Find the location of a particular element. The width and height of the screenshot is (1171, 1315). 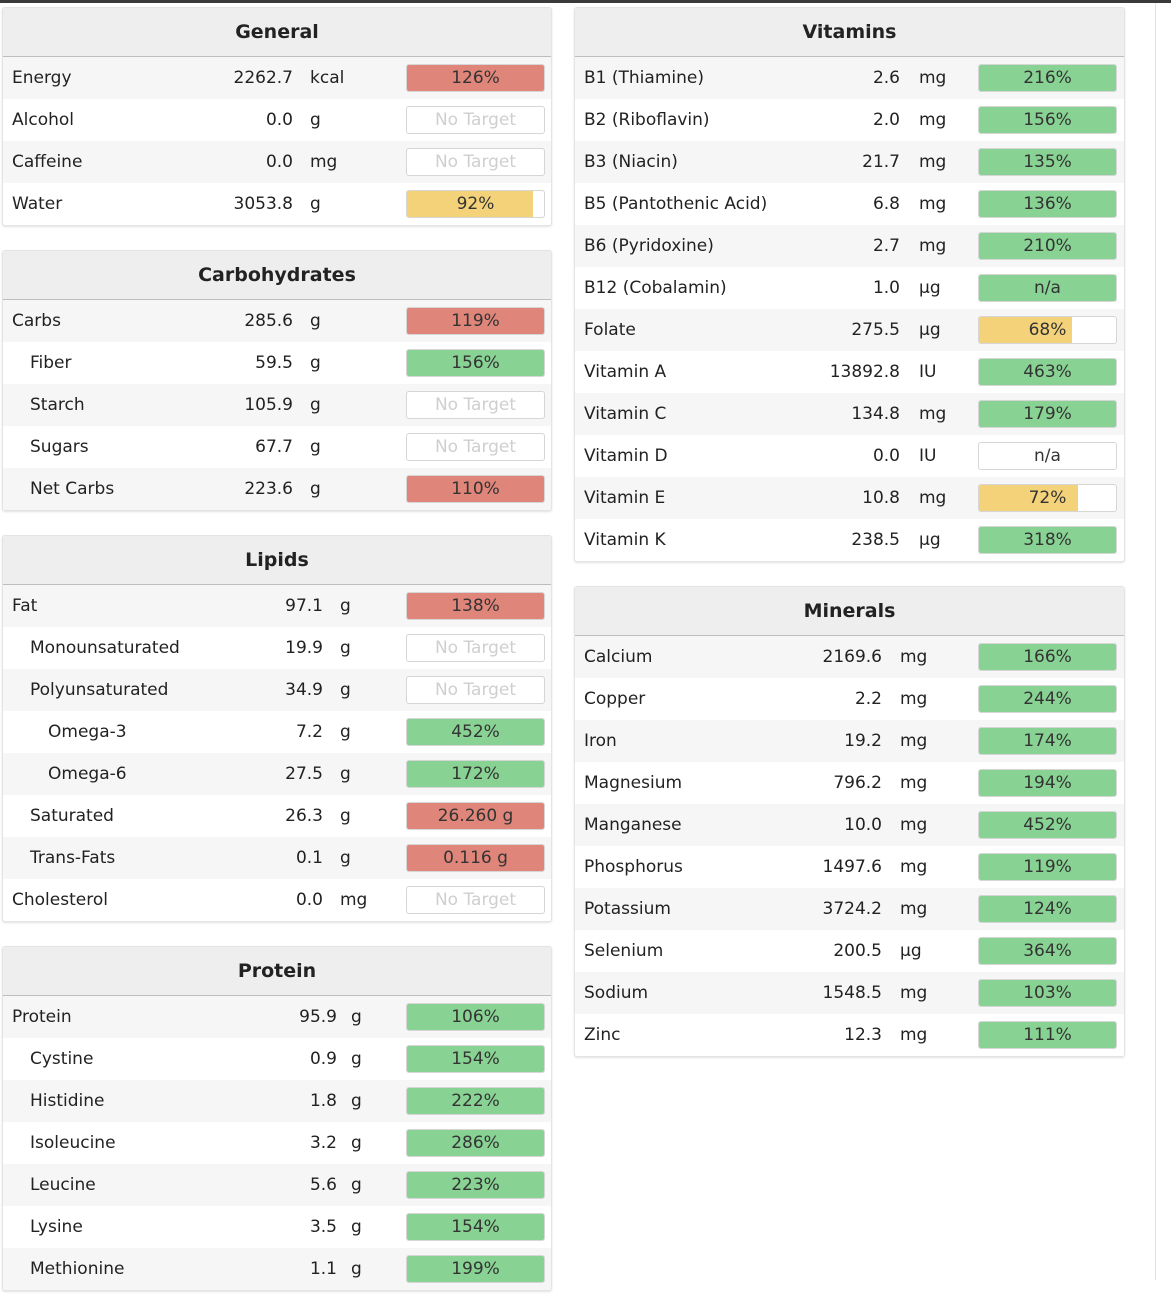

nutrient-row-zinc: Zinc 12.3 mg 111% is located at coordinates (849, 1035).